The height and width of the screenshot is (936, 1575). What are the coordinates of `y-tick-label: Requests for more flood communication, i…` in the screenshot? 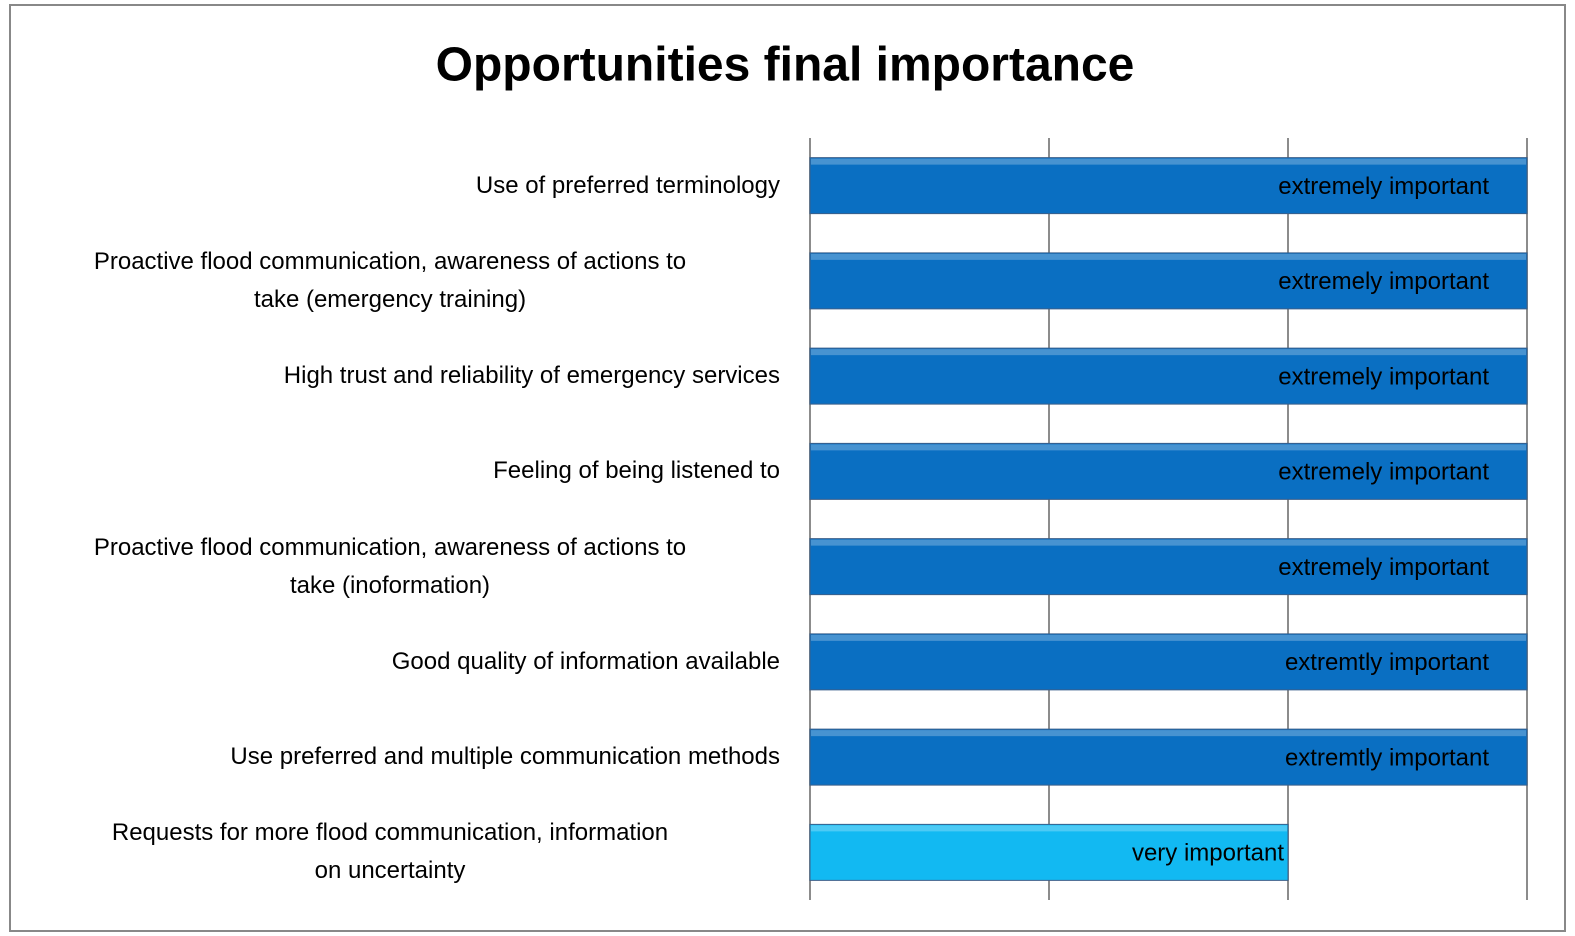 It's located at (390, 852).